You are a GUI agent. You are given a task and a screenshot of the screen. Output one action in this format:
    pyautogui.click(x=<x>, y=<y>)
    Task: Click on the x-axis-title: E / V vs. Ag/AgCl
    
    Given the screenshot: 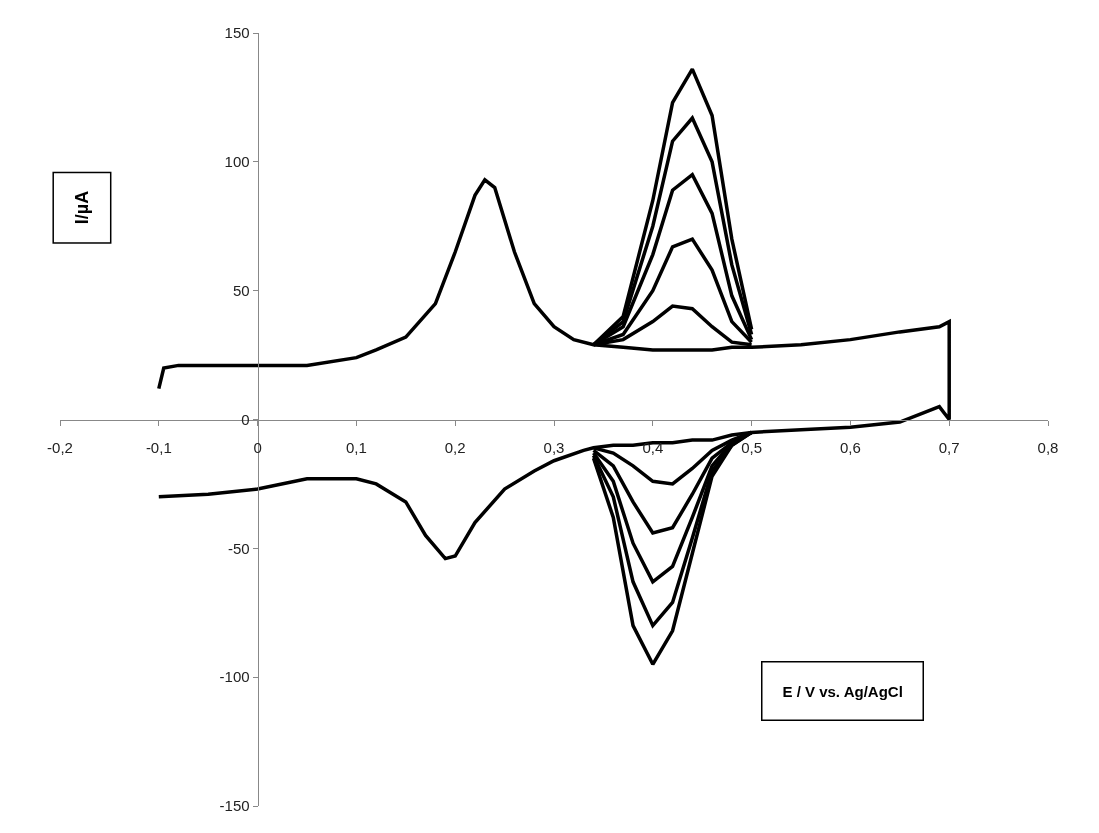 What is the action you would take?
    pyautogui.click(x=842, y=691)
    